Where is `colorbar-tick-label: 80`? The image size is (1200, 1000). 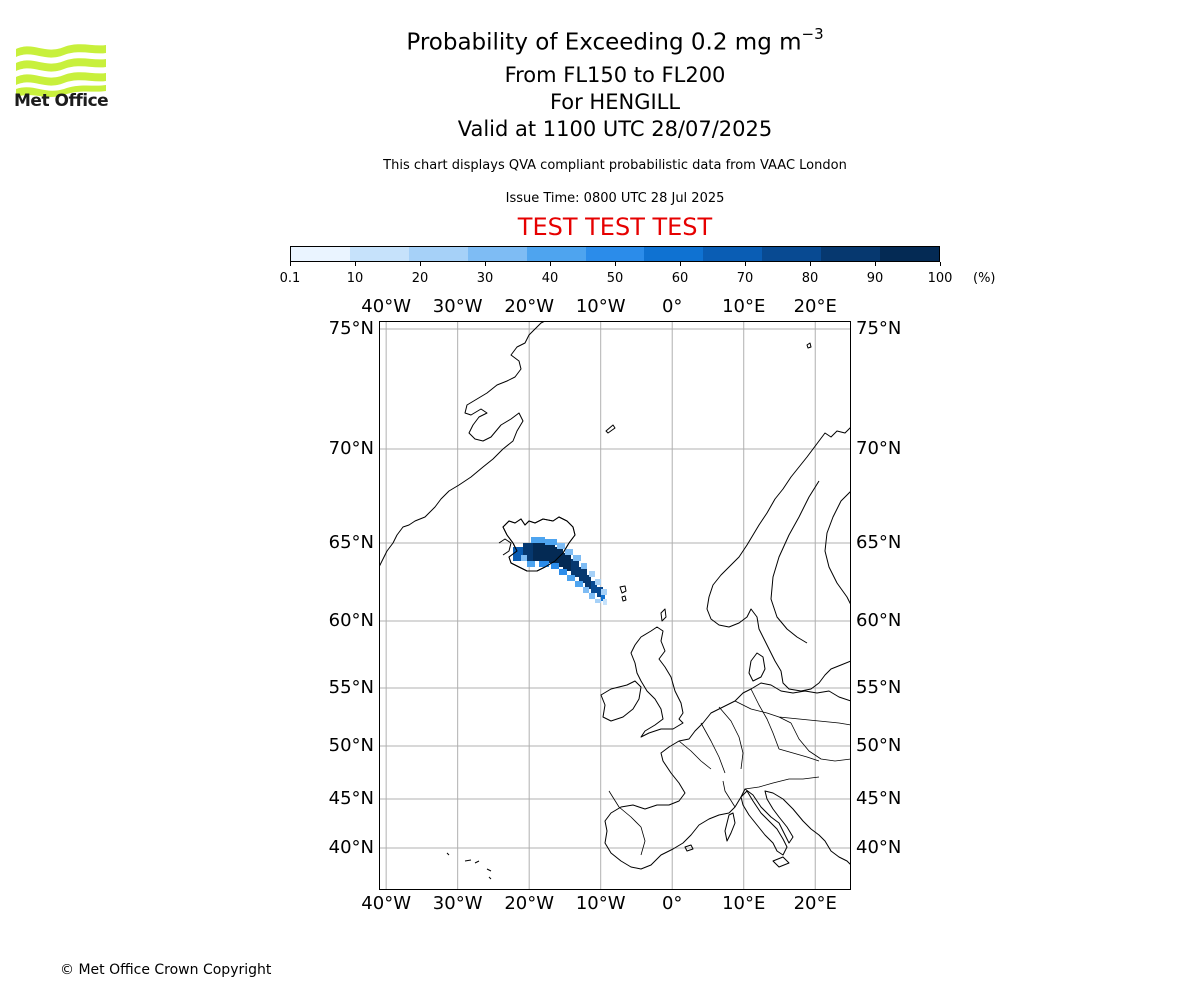 colorbar-tick-label: 80 is located at coordinates (810, 278).